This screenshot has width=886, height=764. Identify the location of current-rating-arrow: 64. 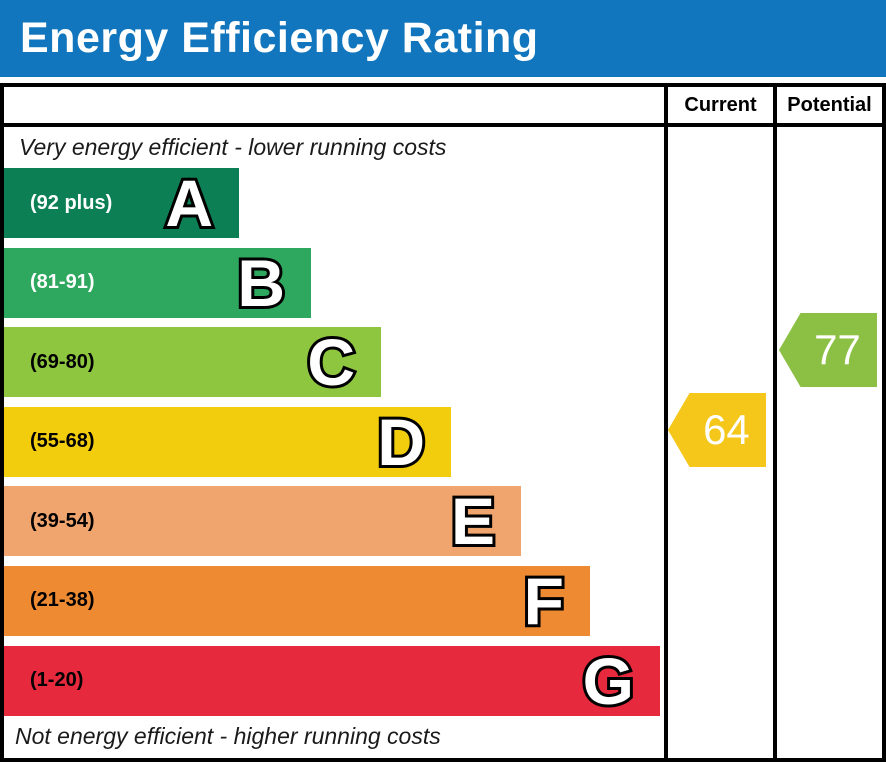
(717, 430).